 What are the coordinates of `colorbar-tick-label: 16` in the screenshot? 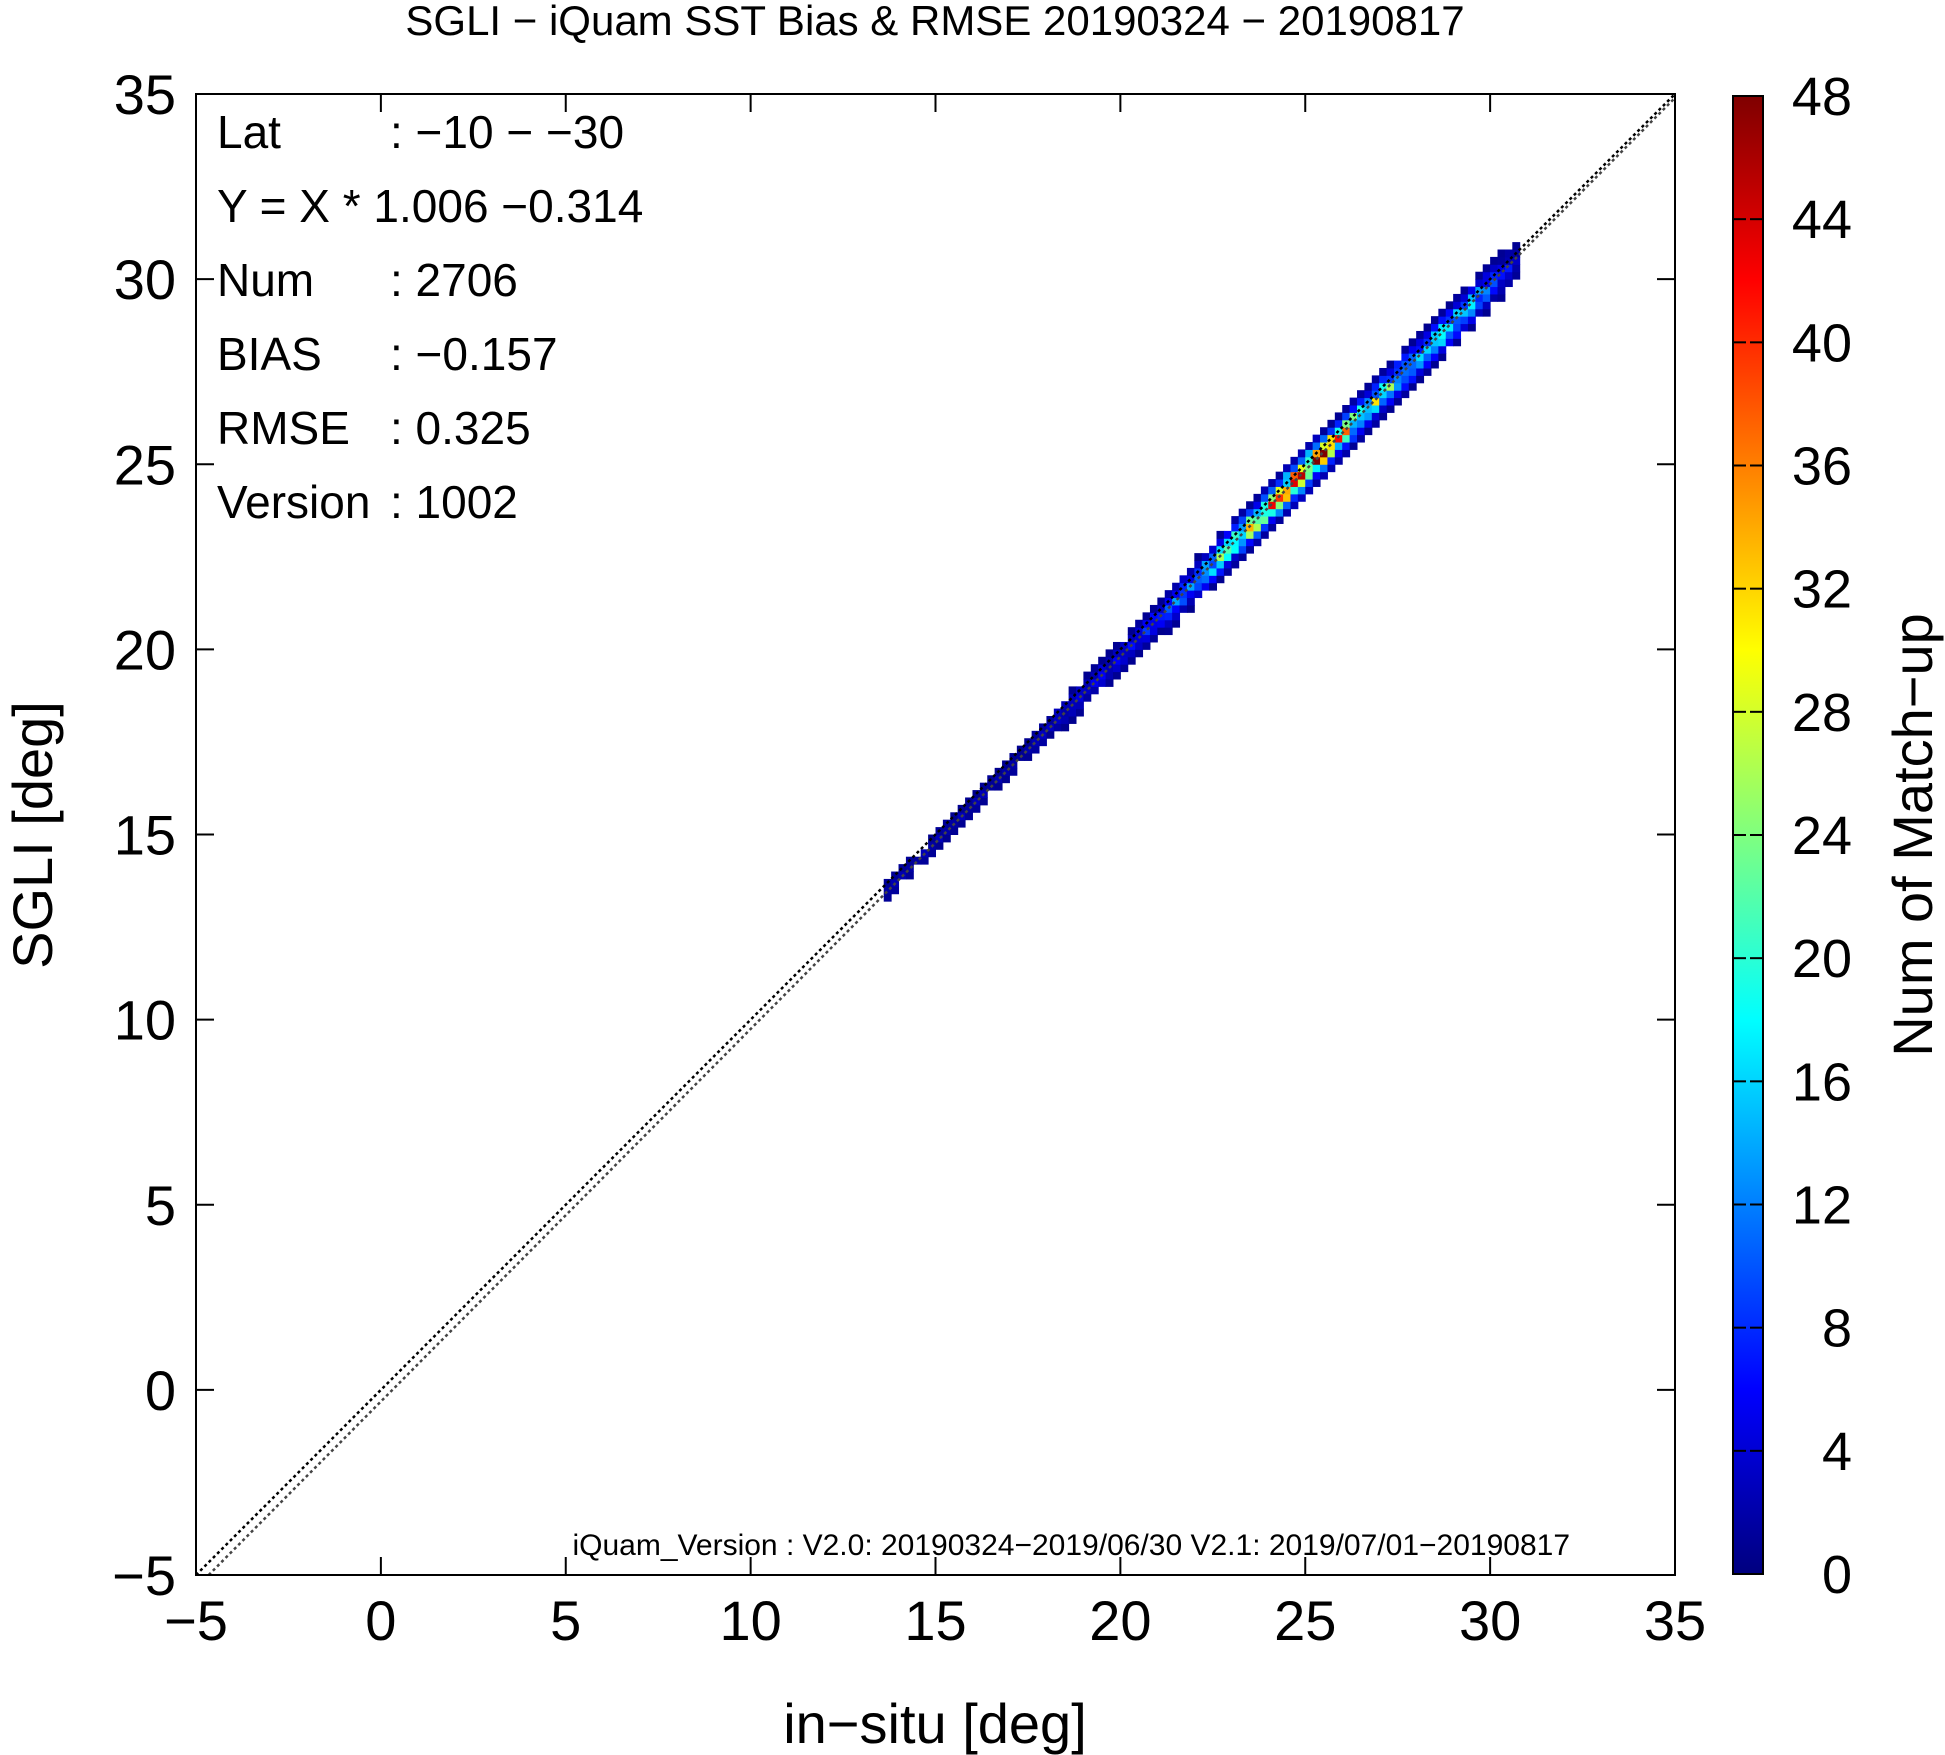 It's located at (1822, 1082).